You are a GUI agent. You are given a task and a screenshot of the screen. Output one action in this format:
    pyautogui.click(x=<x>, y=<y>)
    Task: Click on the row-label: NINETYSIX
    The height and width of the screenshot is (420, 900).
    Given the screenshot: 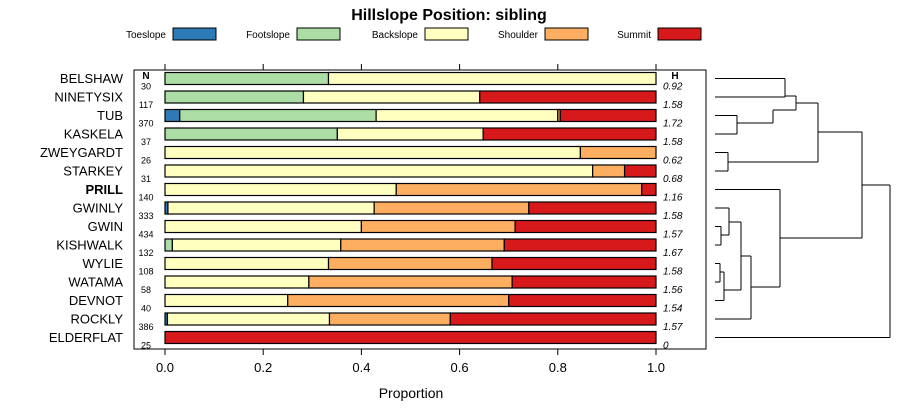 What is the action you would take?
    pyautogui.click(x=88, y=97)
    